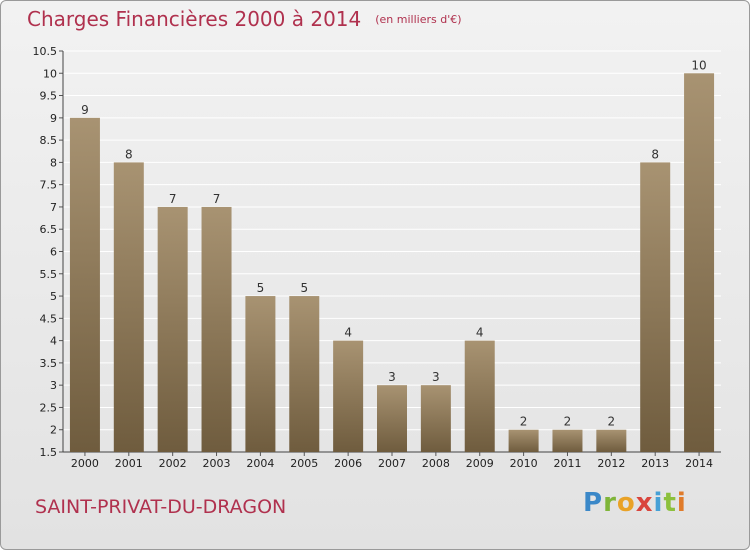  Describe the element at coordinates (567, 463) in the screenshot. I see `x-tick-label-2011: 2011` at that location.